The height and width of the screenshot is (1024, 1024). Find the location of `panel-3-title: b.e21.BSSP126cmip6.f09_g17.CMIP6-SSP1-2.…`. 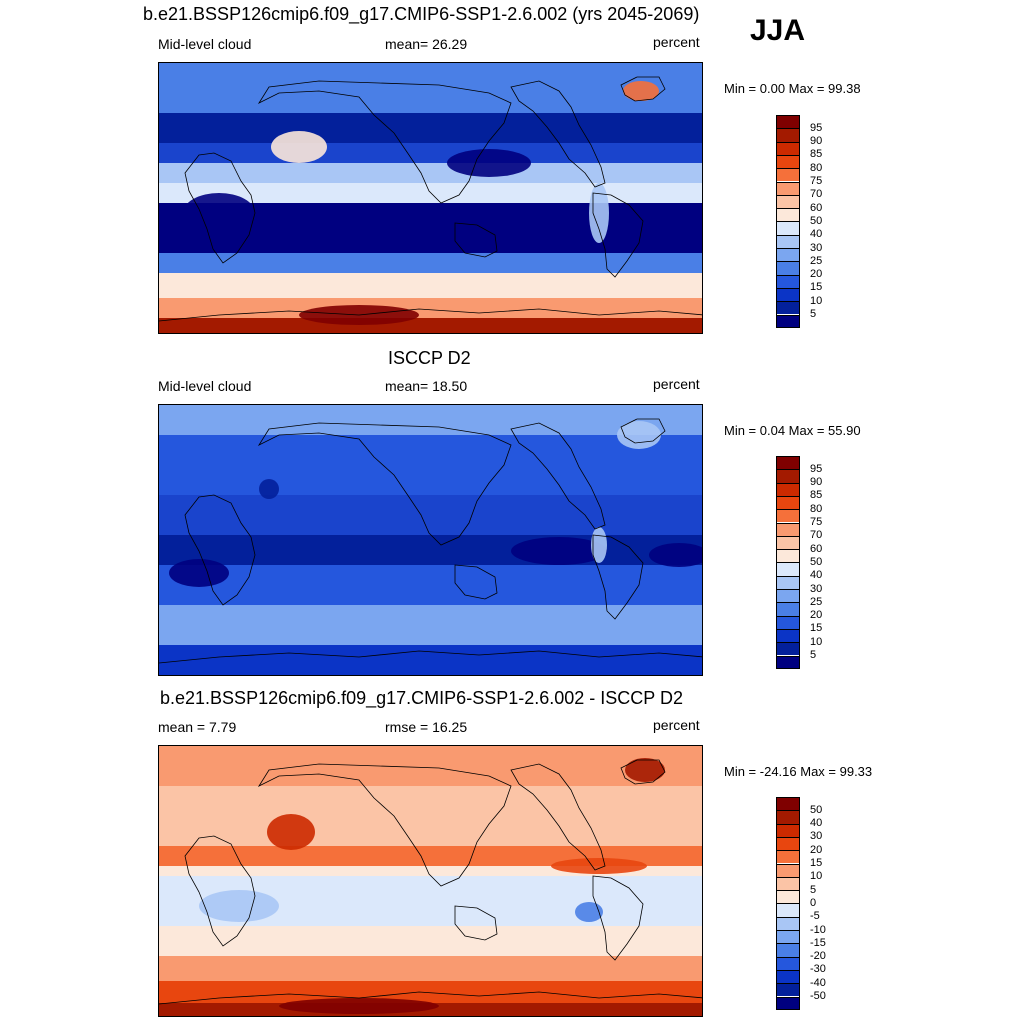

panel-3-title: b.e21.BSSP126cmip6.f09_g17.CMIP6-SSP1-2.… is located at coordinates (421, 698).